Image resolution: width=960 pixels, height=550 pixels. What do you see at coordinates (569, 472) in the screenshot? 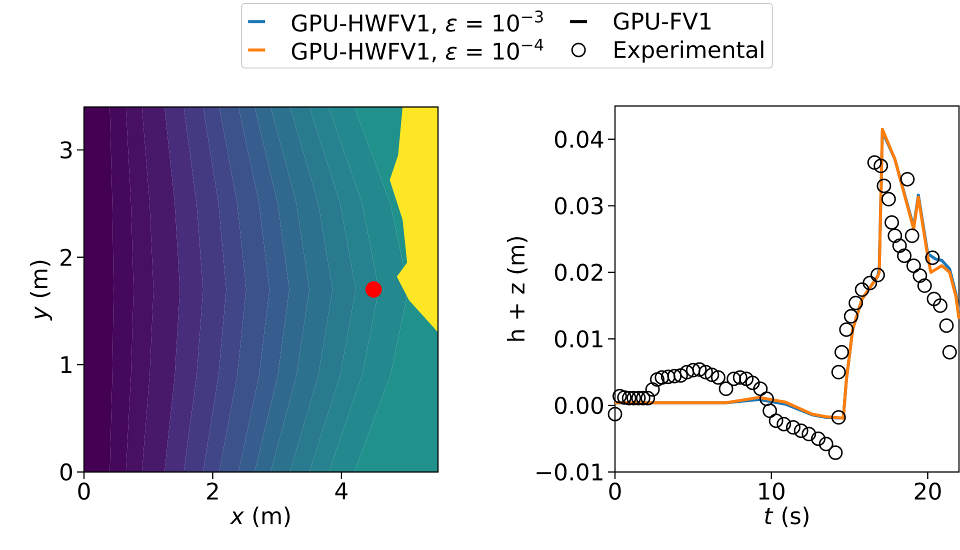
I see `y-tick-label: −0.01` at bounding box center [569, 472].